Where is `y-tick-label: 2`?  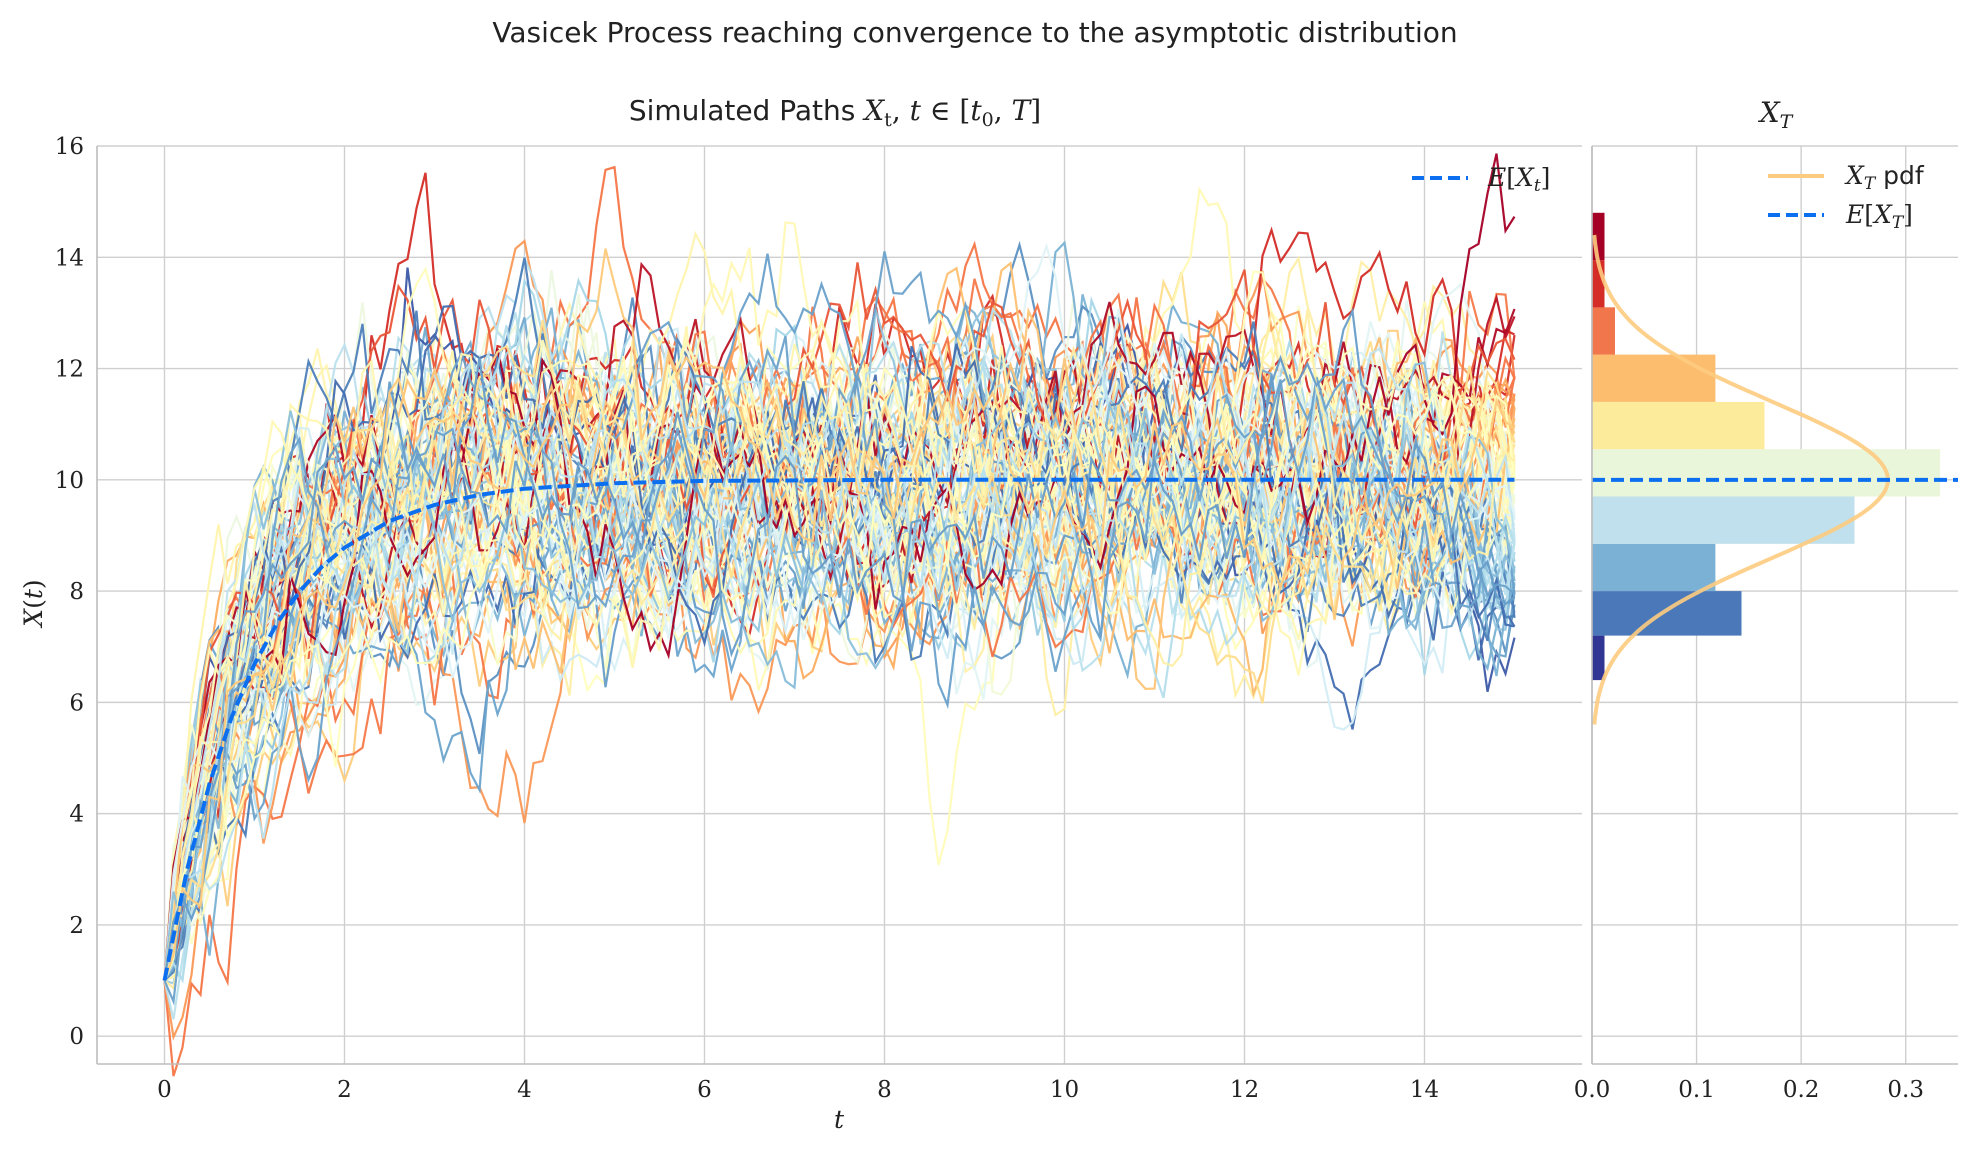
y-tick-label: 2 is located at coordinates (76, 926).